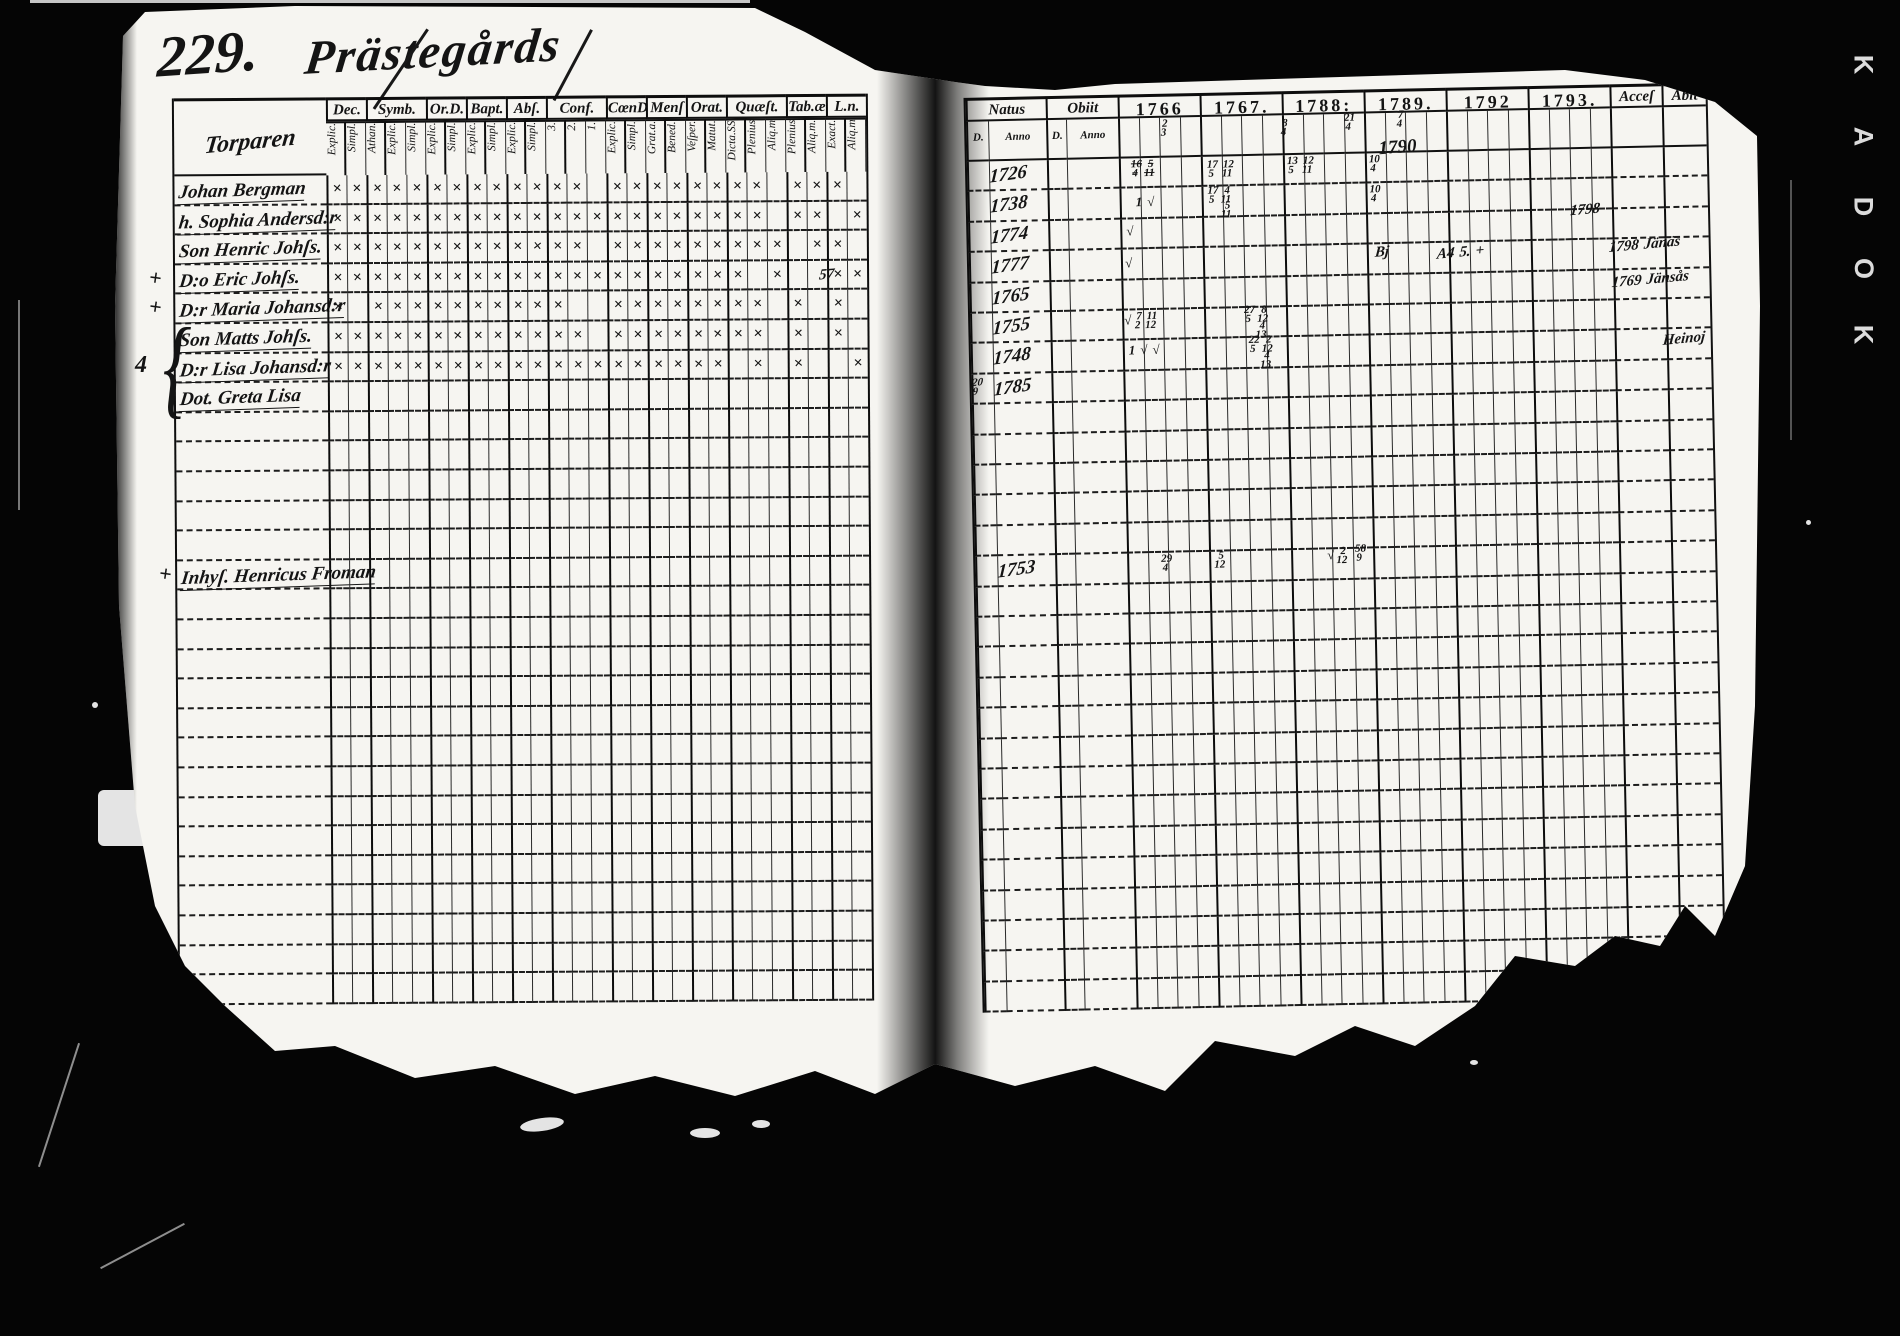  What do you see at coordinates (1382, 252) in the screenshot?
I see `attendance-note: Bj` at bounding box center [1382, 252].